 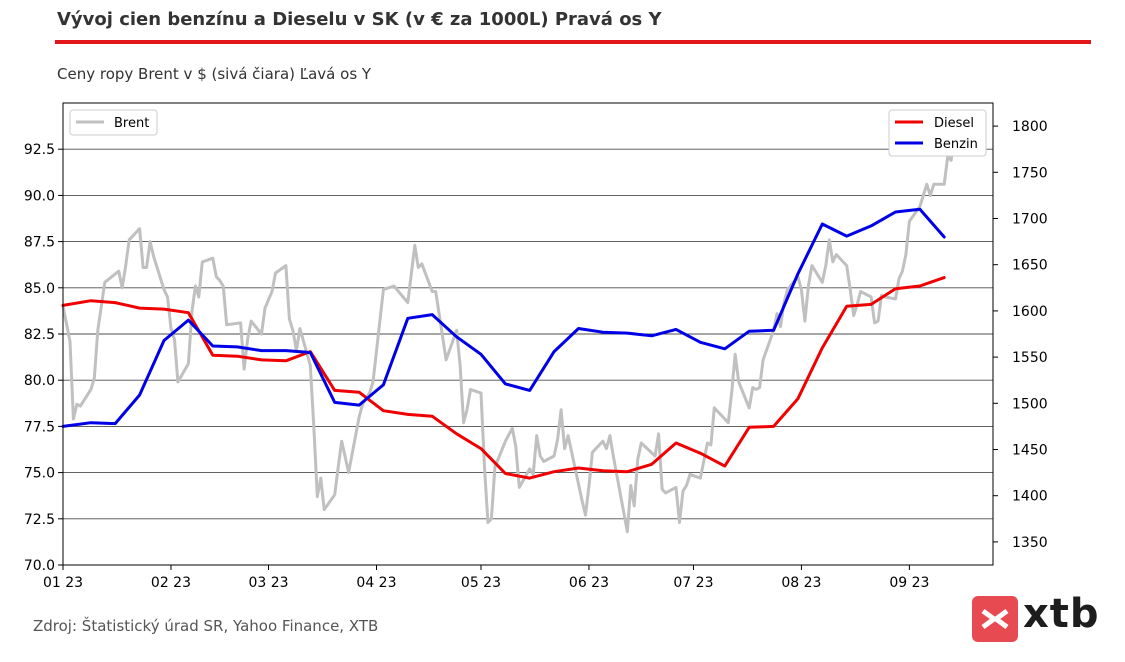 I want to click on x-tick-label: 01 23, so click(x=63, y=583).